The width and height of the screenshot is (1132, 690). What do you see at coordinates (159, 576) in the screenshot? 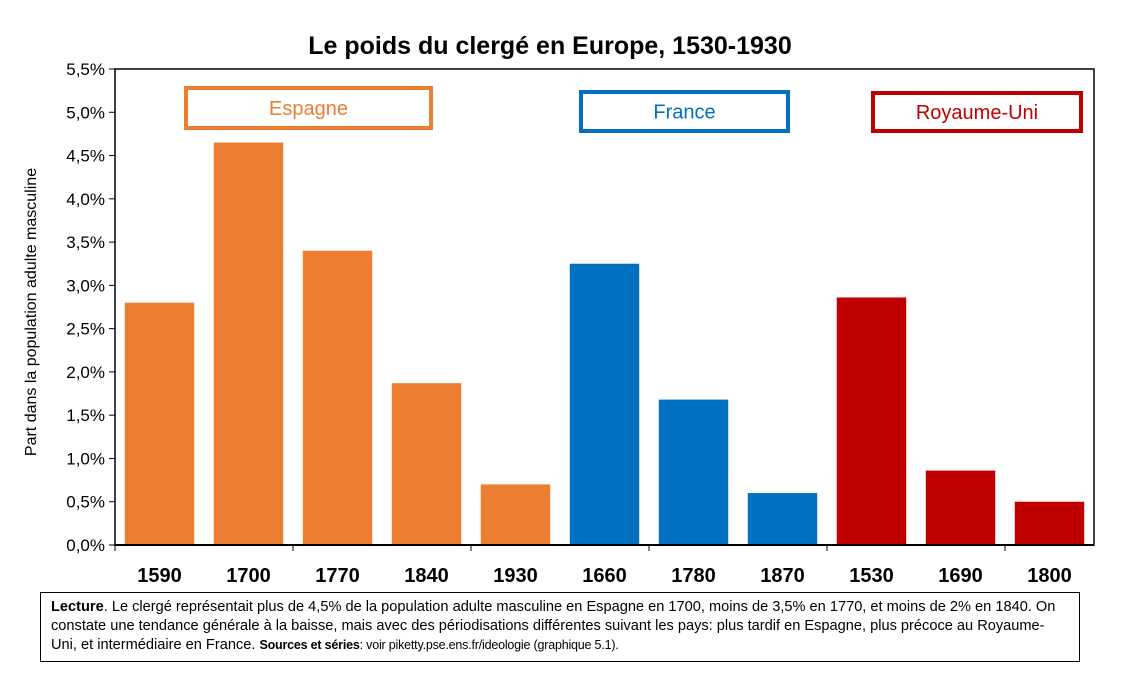
I see `x-tick-label: 1590` at bounding box center [159, 576].